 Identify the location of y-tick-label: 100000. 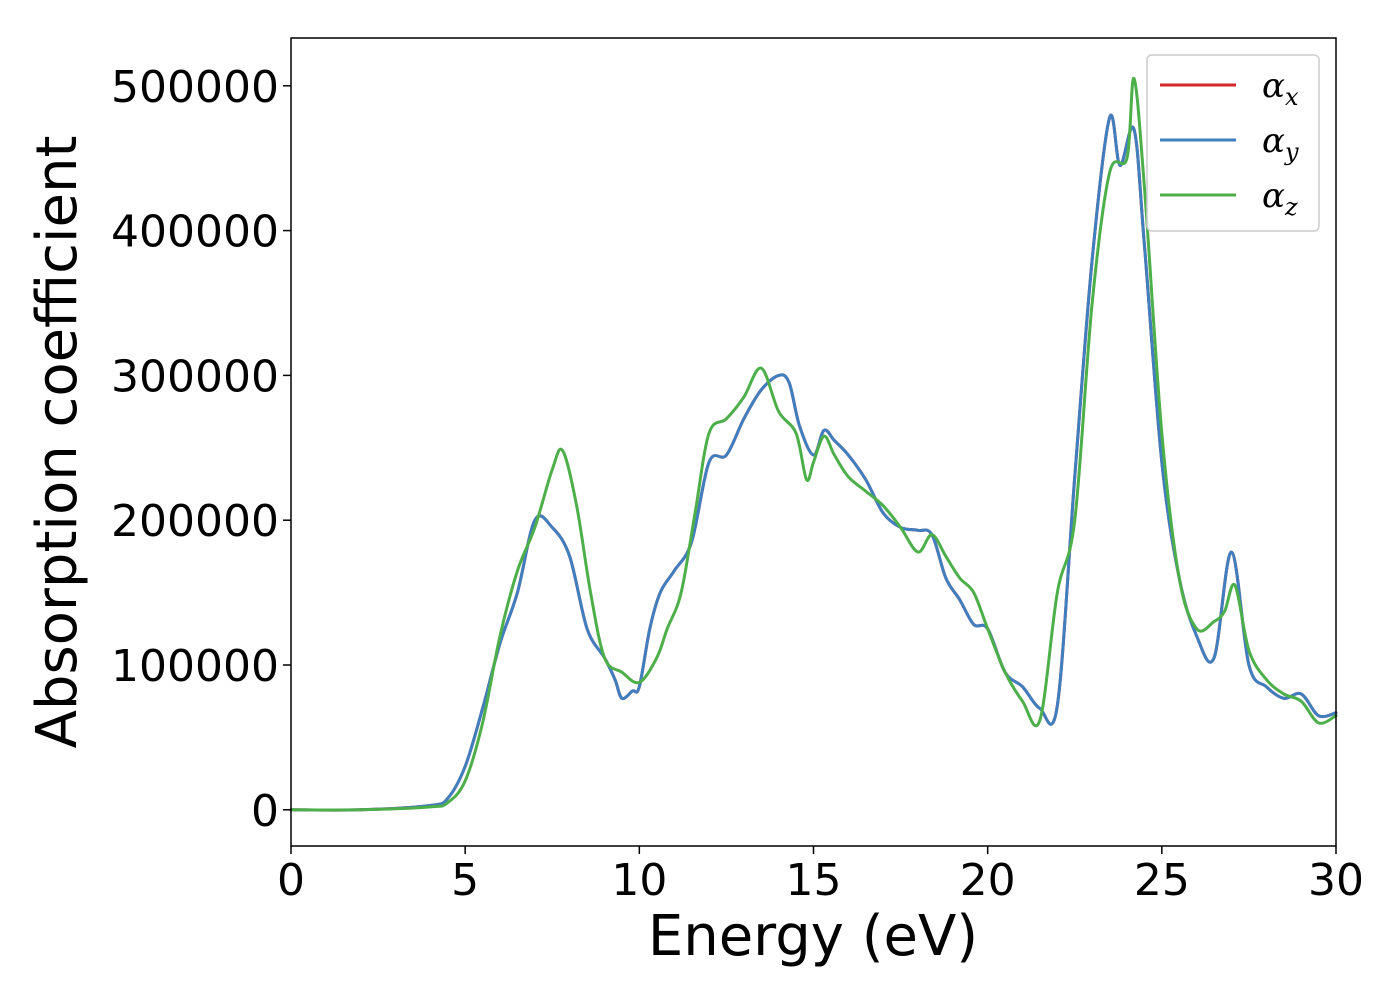
(195, 666).